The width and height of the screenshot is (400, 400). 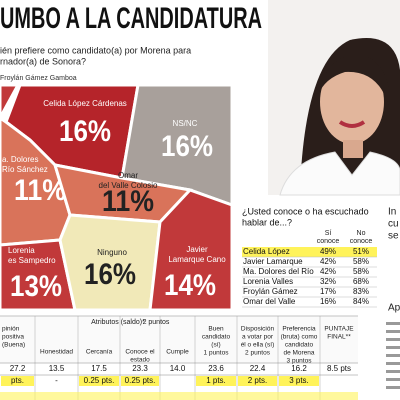 What do you see at coordinates (269, 301) in the screenshot?
I see `cell: Omar del Valle` at bounding box center [269, 301].